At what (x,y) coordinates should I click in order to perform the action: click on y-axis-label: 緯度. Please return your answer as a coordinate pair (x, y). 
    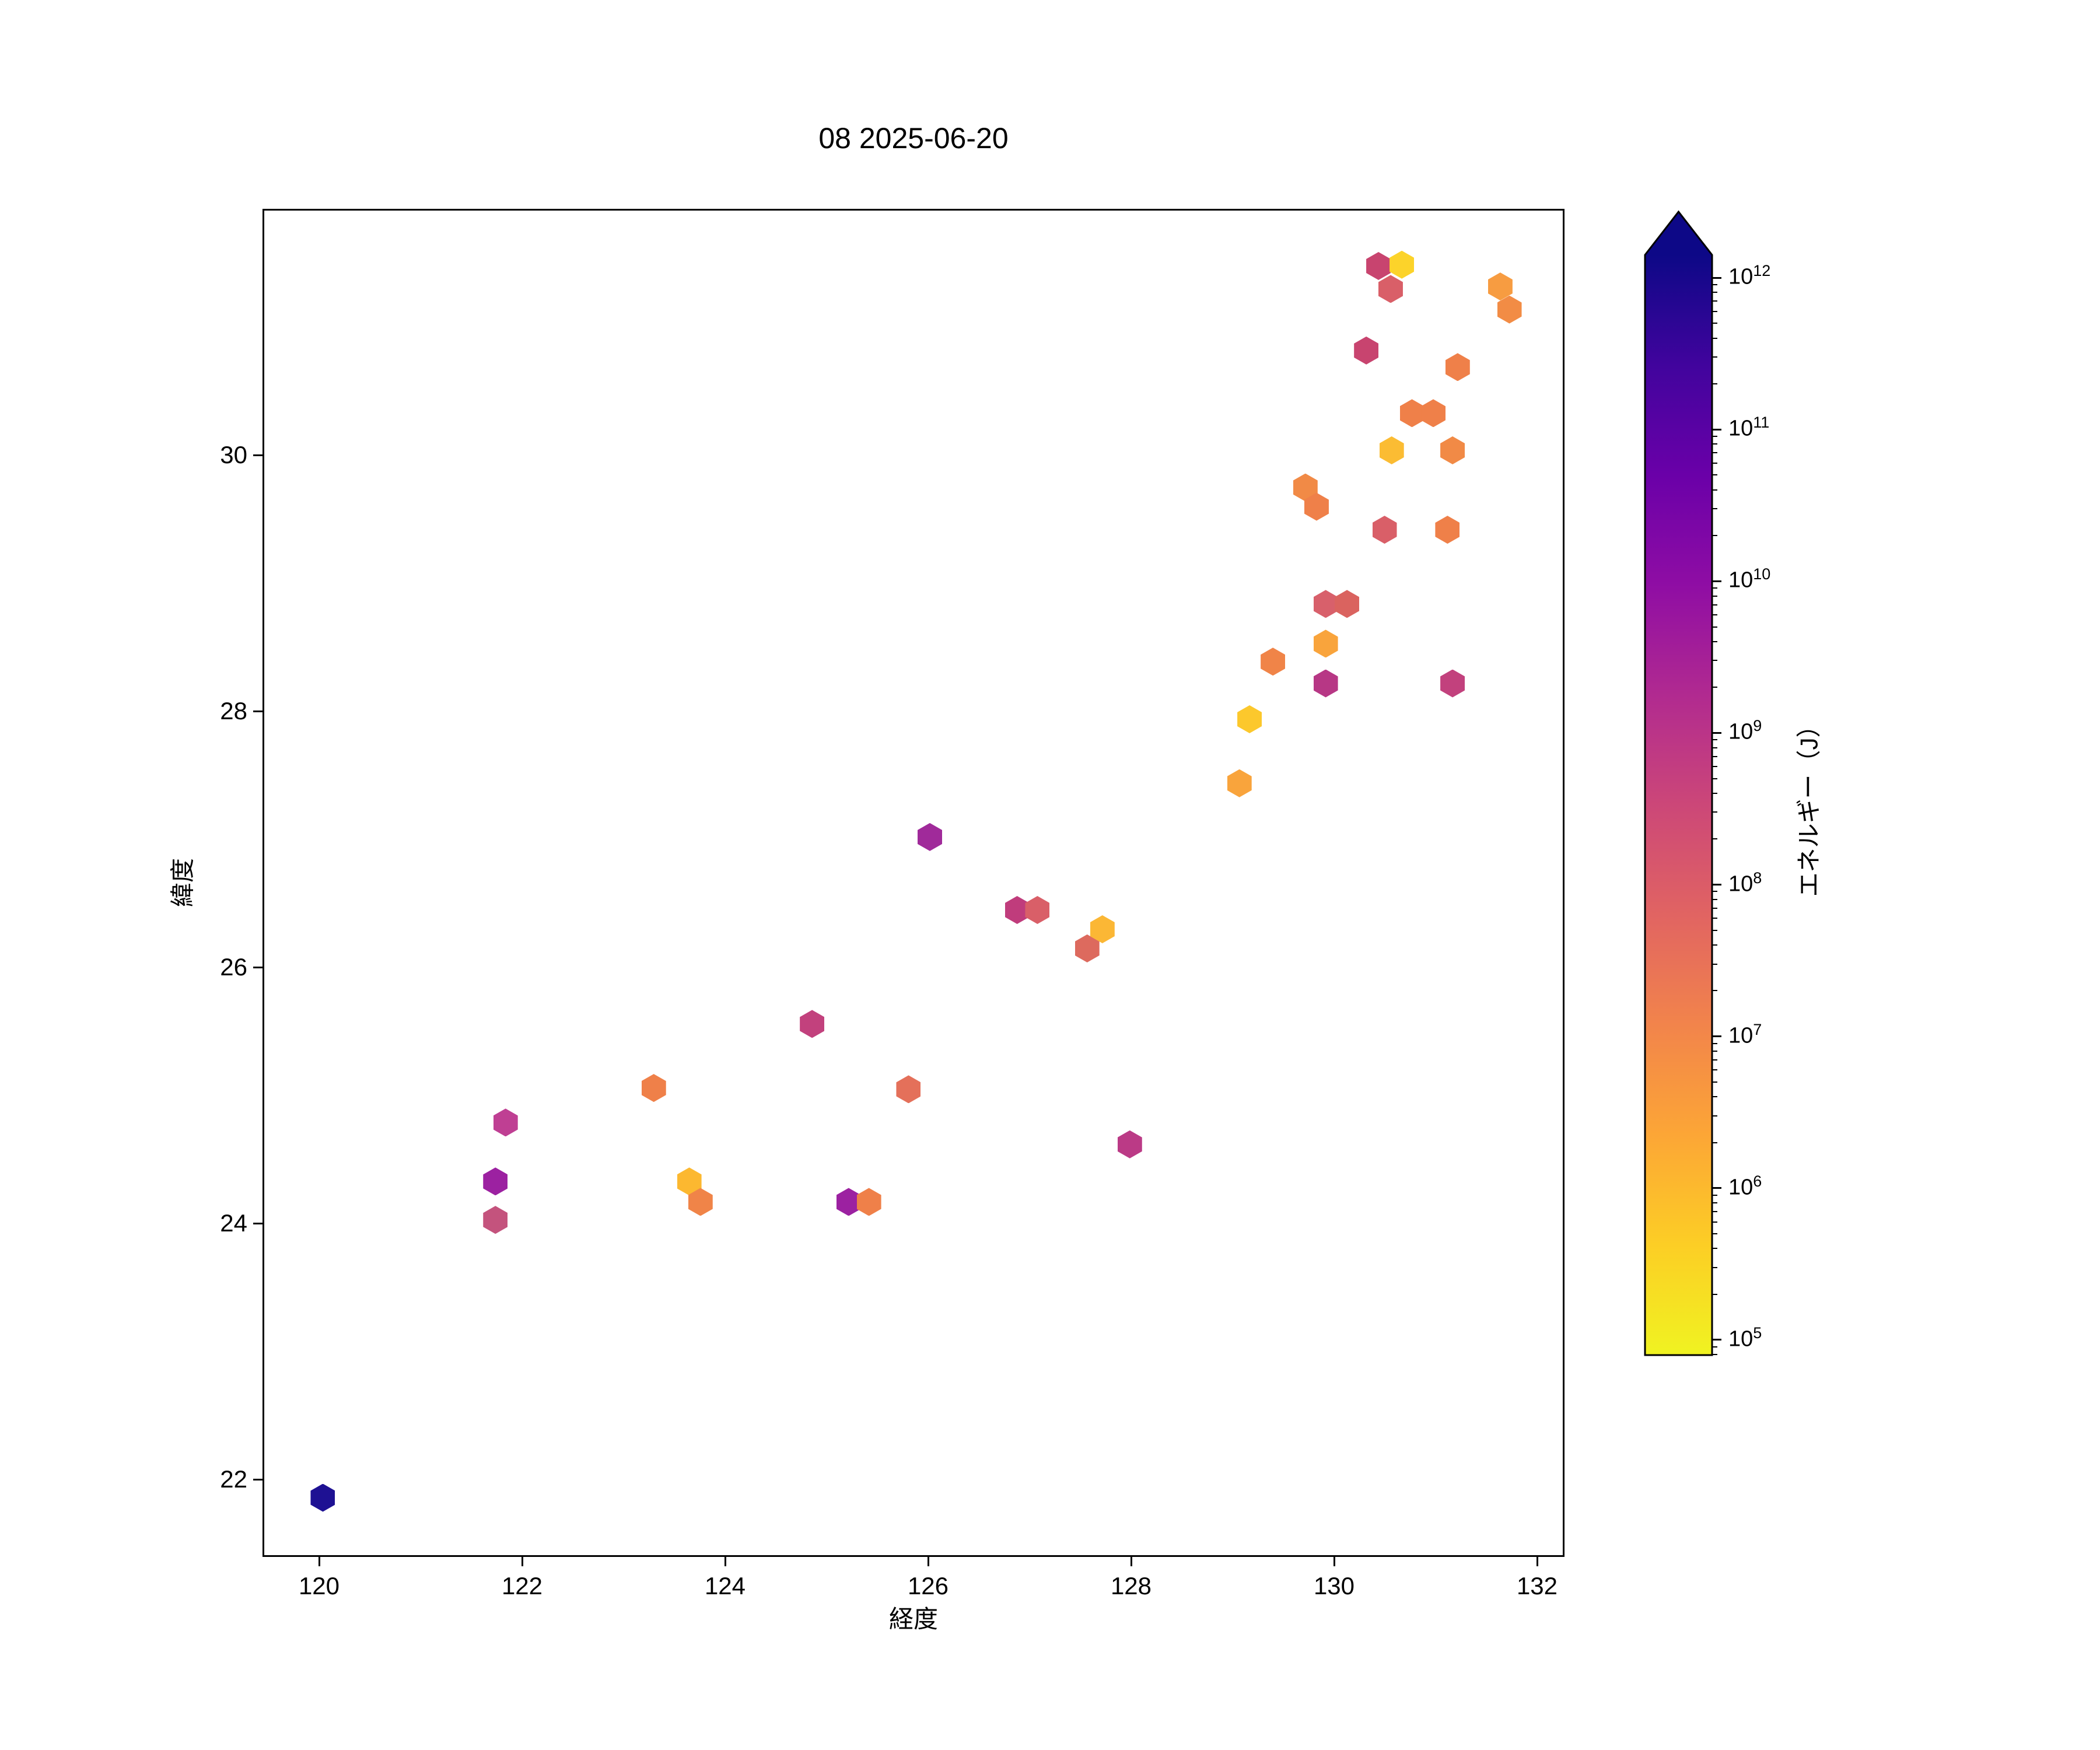
    Looking at the image, I should click on (183, 883).